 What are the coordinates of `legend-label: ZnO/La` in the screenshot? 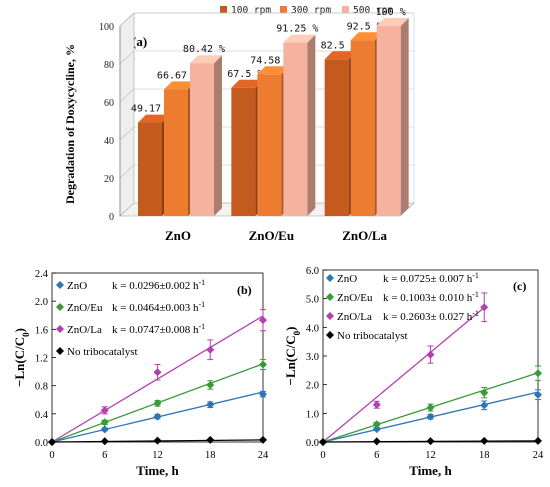 It's located at (354, 317).